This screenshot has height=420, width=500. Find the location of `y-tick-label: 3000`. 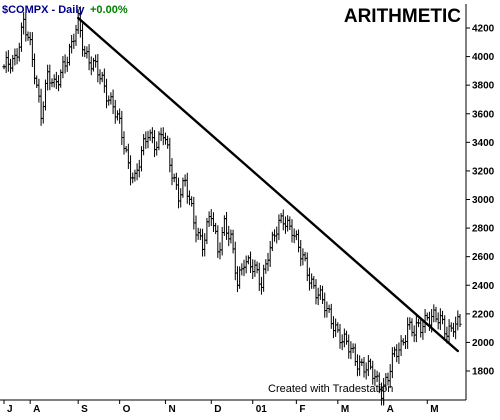

y-tick-label: 3000 is located at coordinates (483, 200).